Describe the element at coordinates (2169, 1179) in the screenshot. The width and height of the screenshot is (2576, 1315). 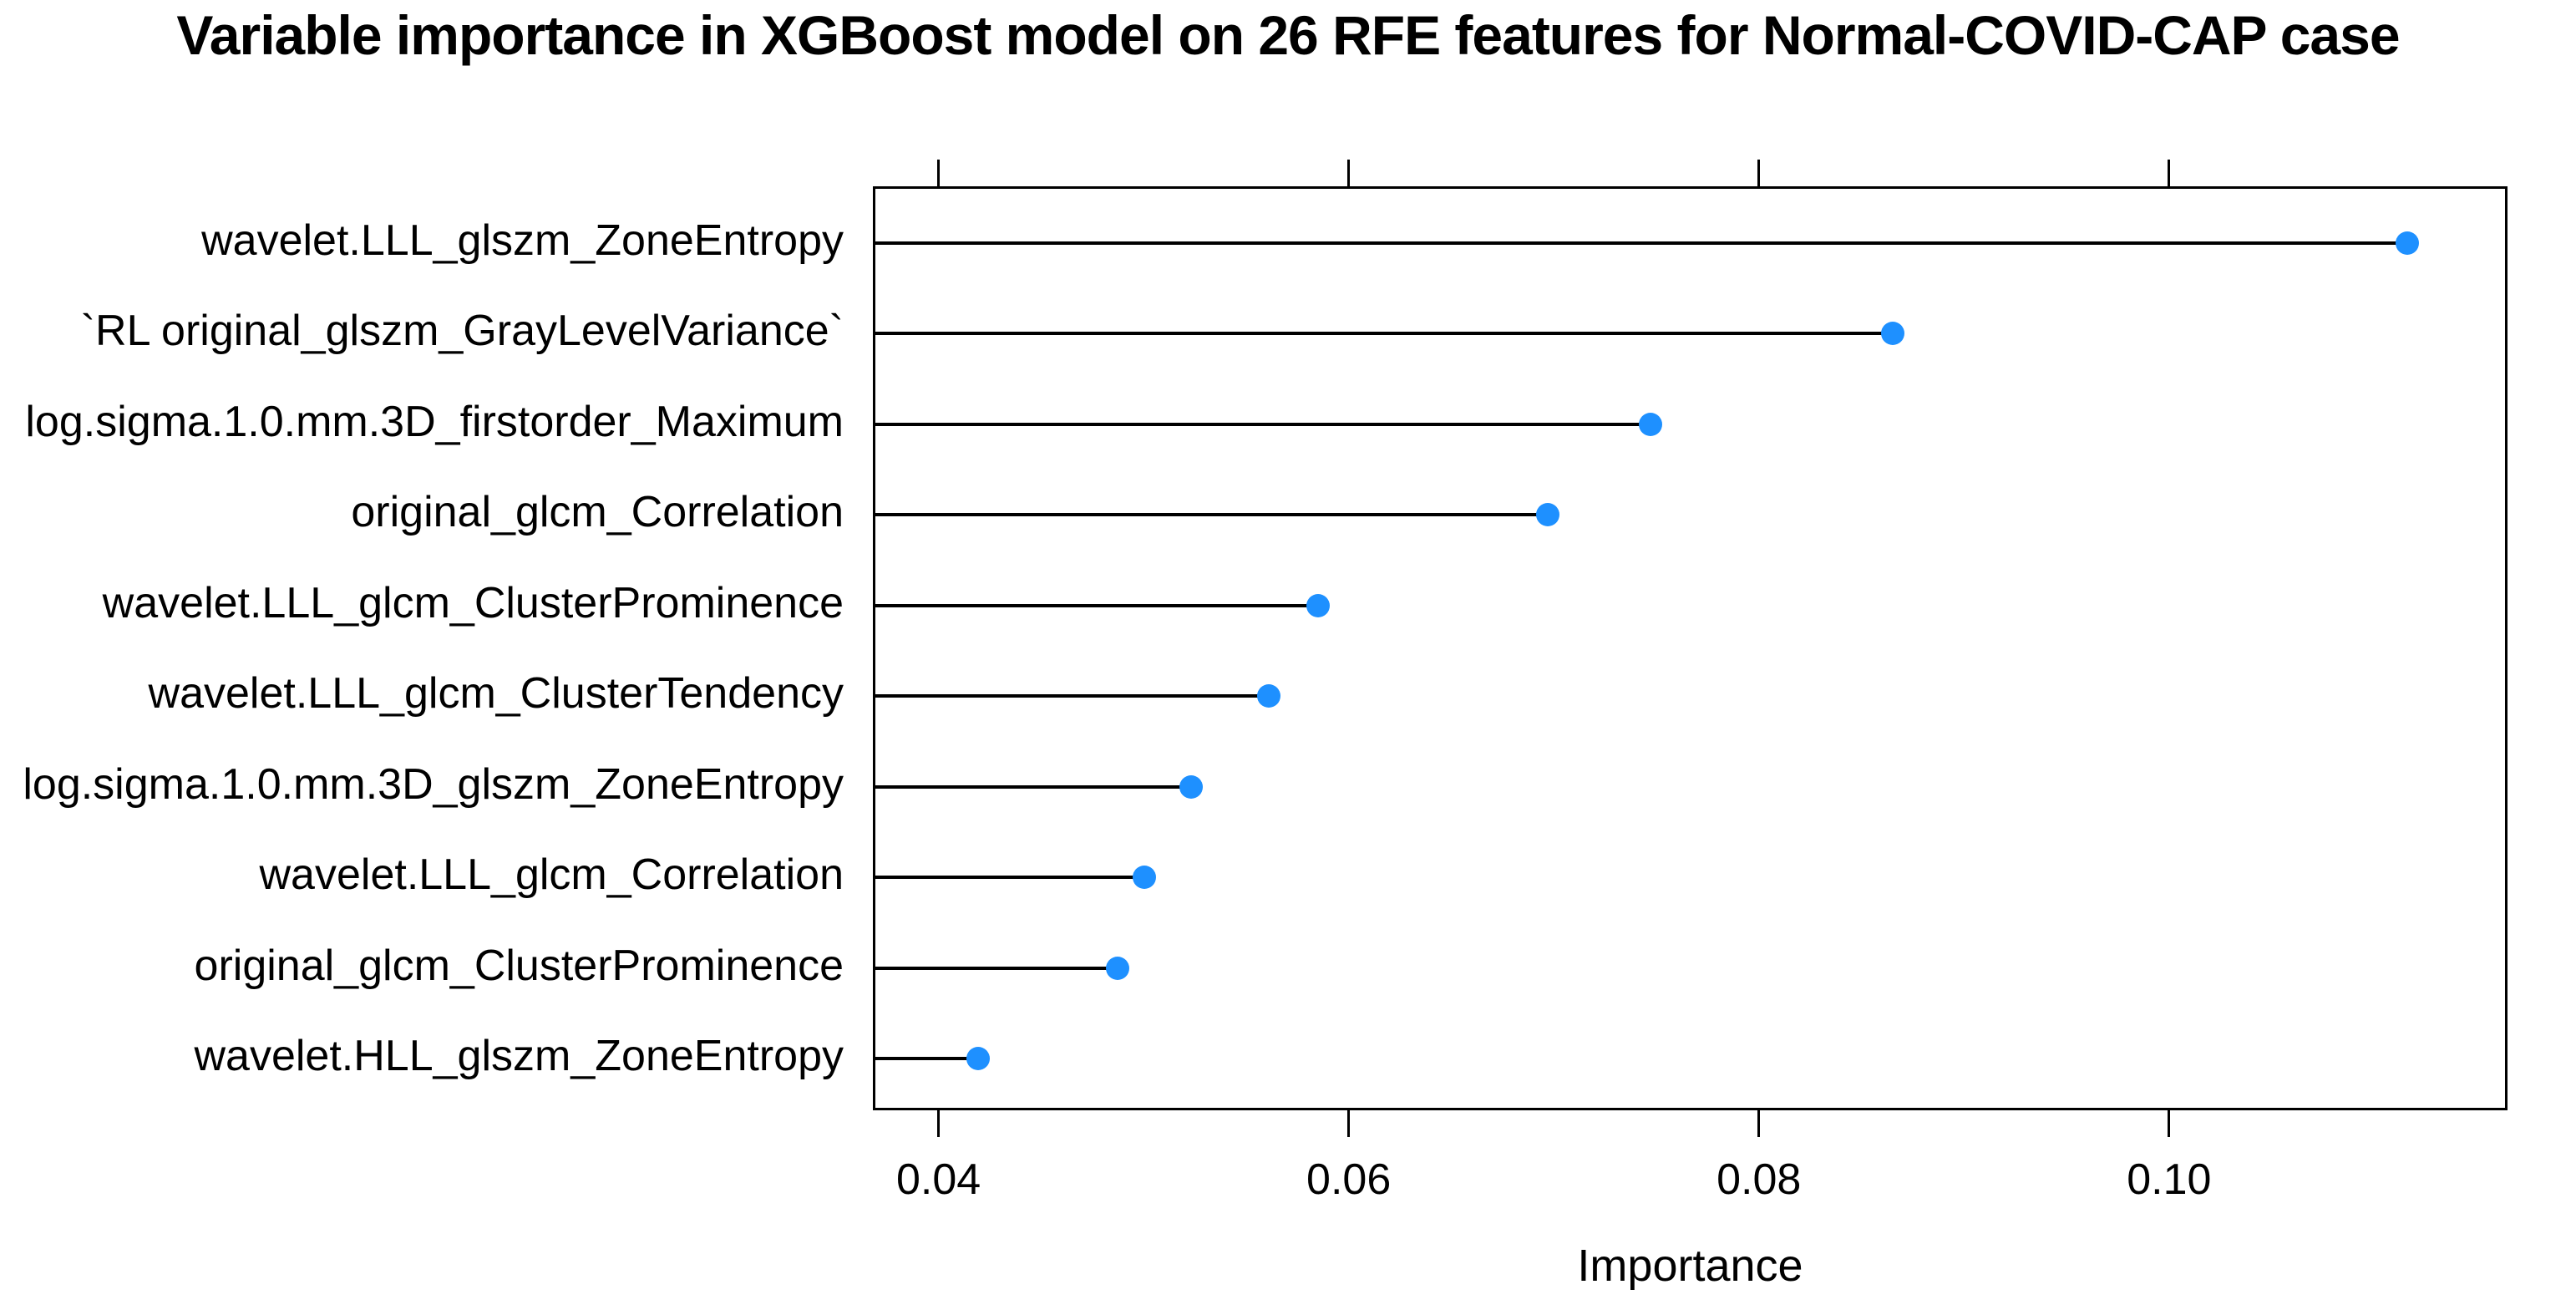
I see `x-tick-label: 0.10` at that location.